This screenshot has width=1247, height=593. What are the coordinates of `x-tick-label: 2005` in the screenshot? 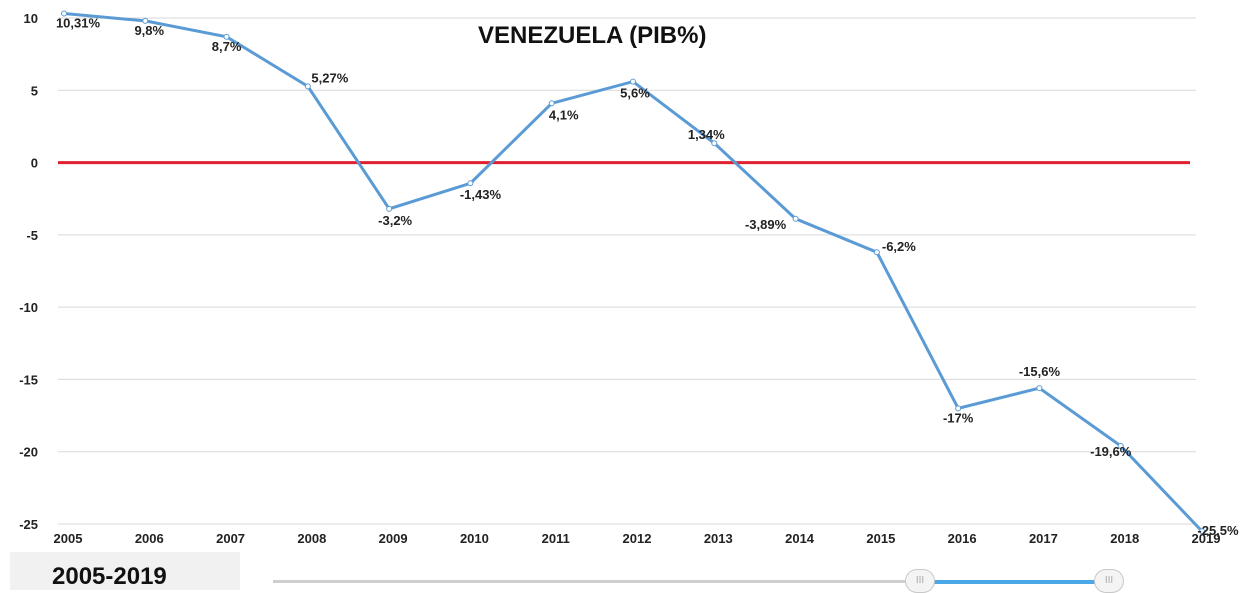 It's located at (68, 538).